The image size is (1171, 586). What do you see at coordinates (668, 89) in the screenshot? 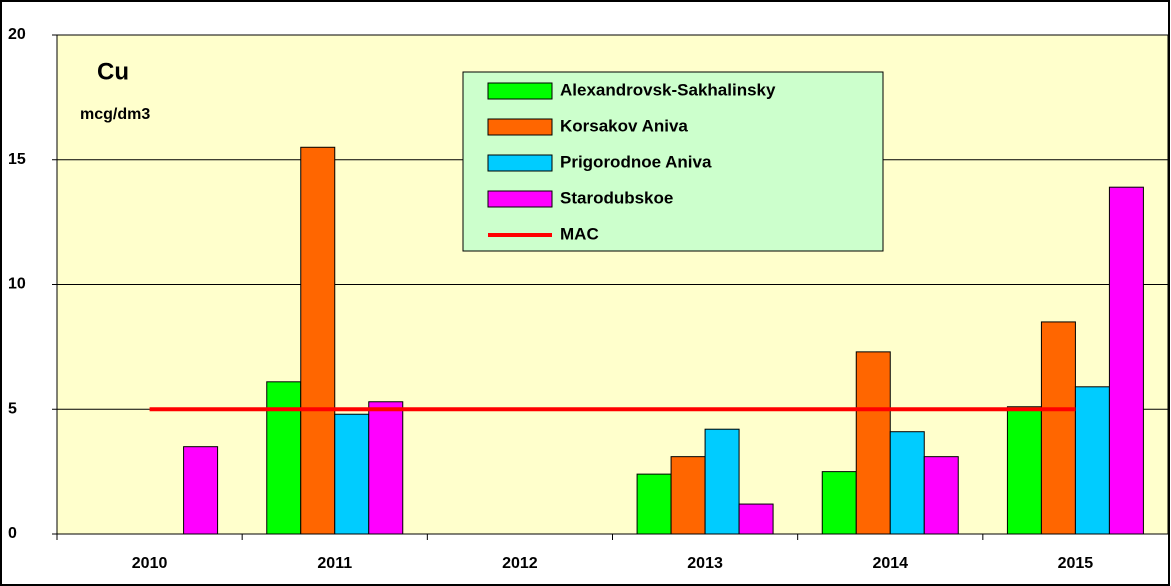
I see `legend-label: Alexandrovsk-Sakhalinsky` at bounding box center [668, 89].